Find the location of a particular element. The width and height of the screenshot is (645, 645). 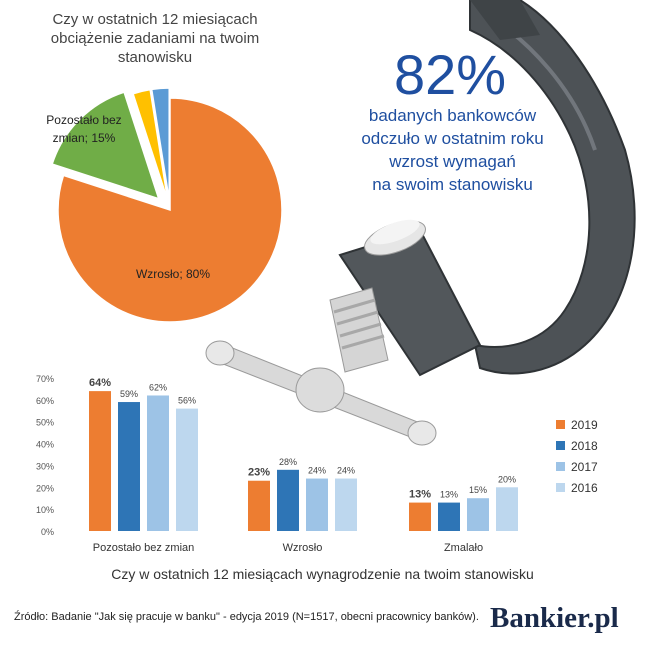

category-label: Wzrosło is located at coordinates (303, 548).